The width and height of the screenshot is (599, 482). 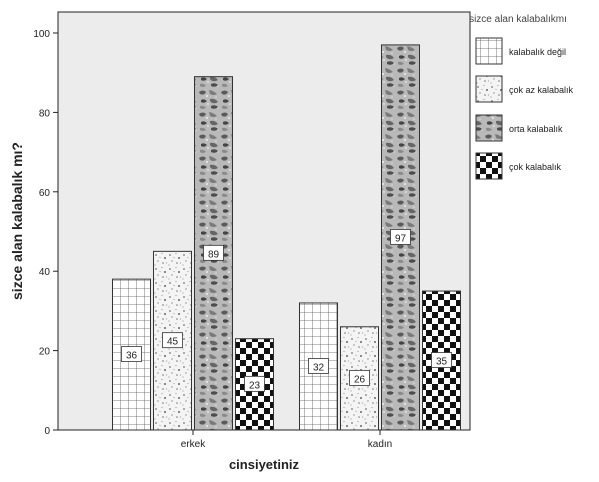 I want to click on data-label: 35, so click(x=442, y=362).